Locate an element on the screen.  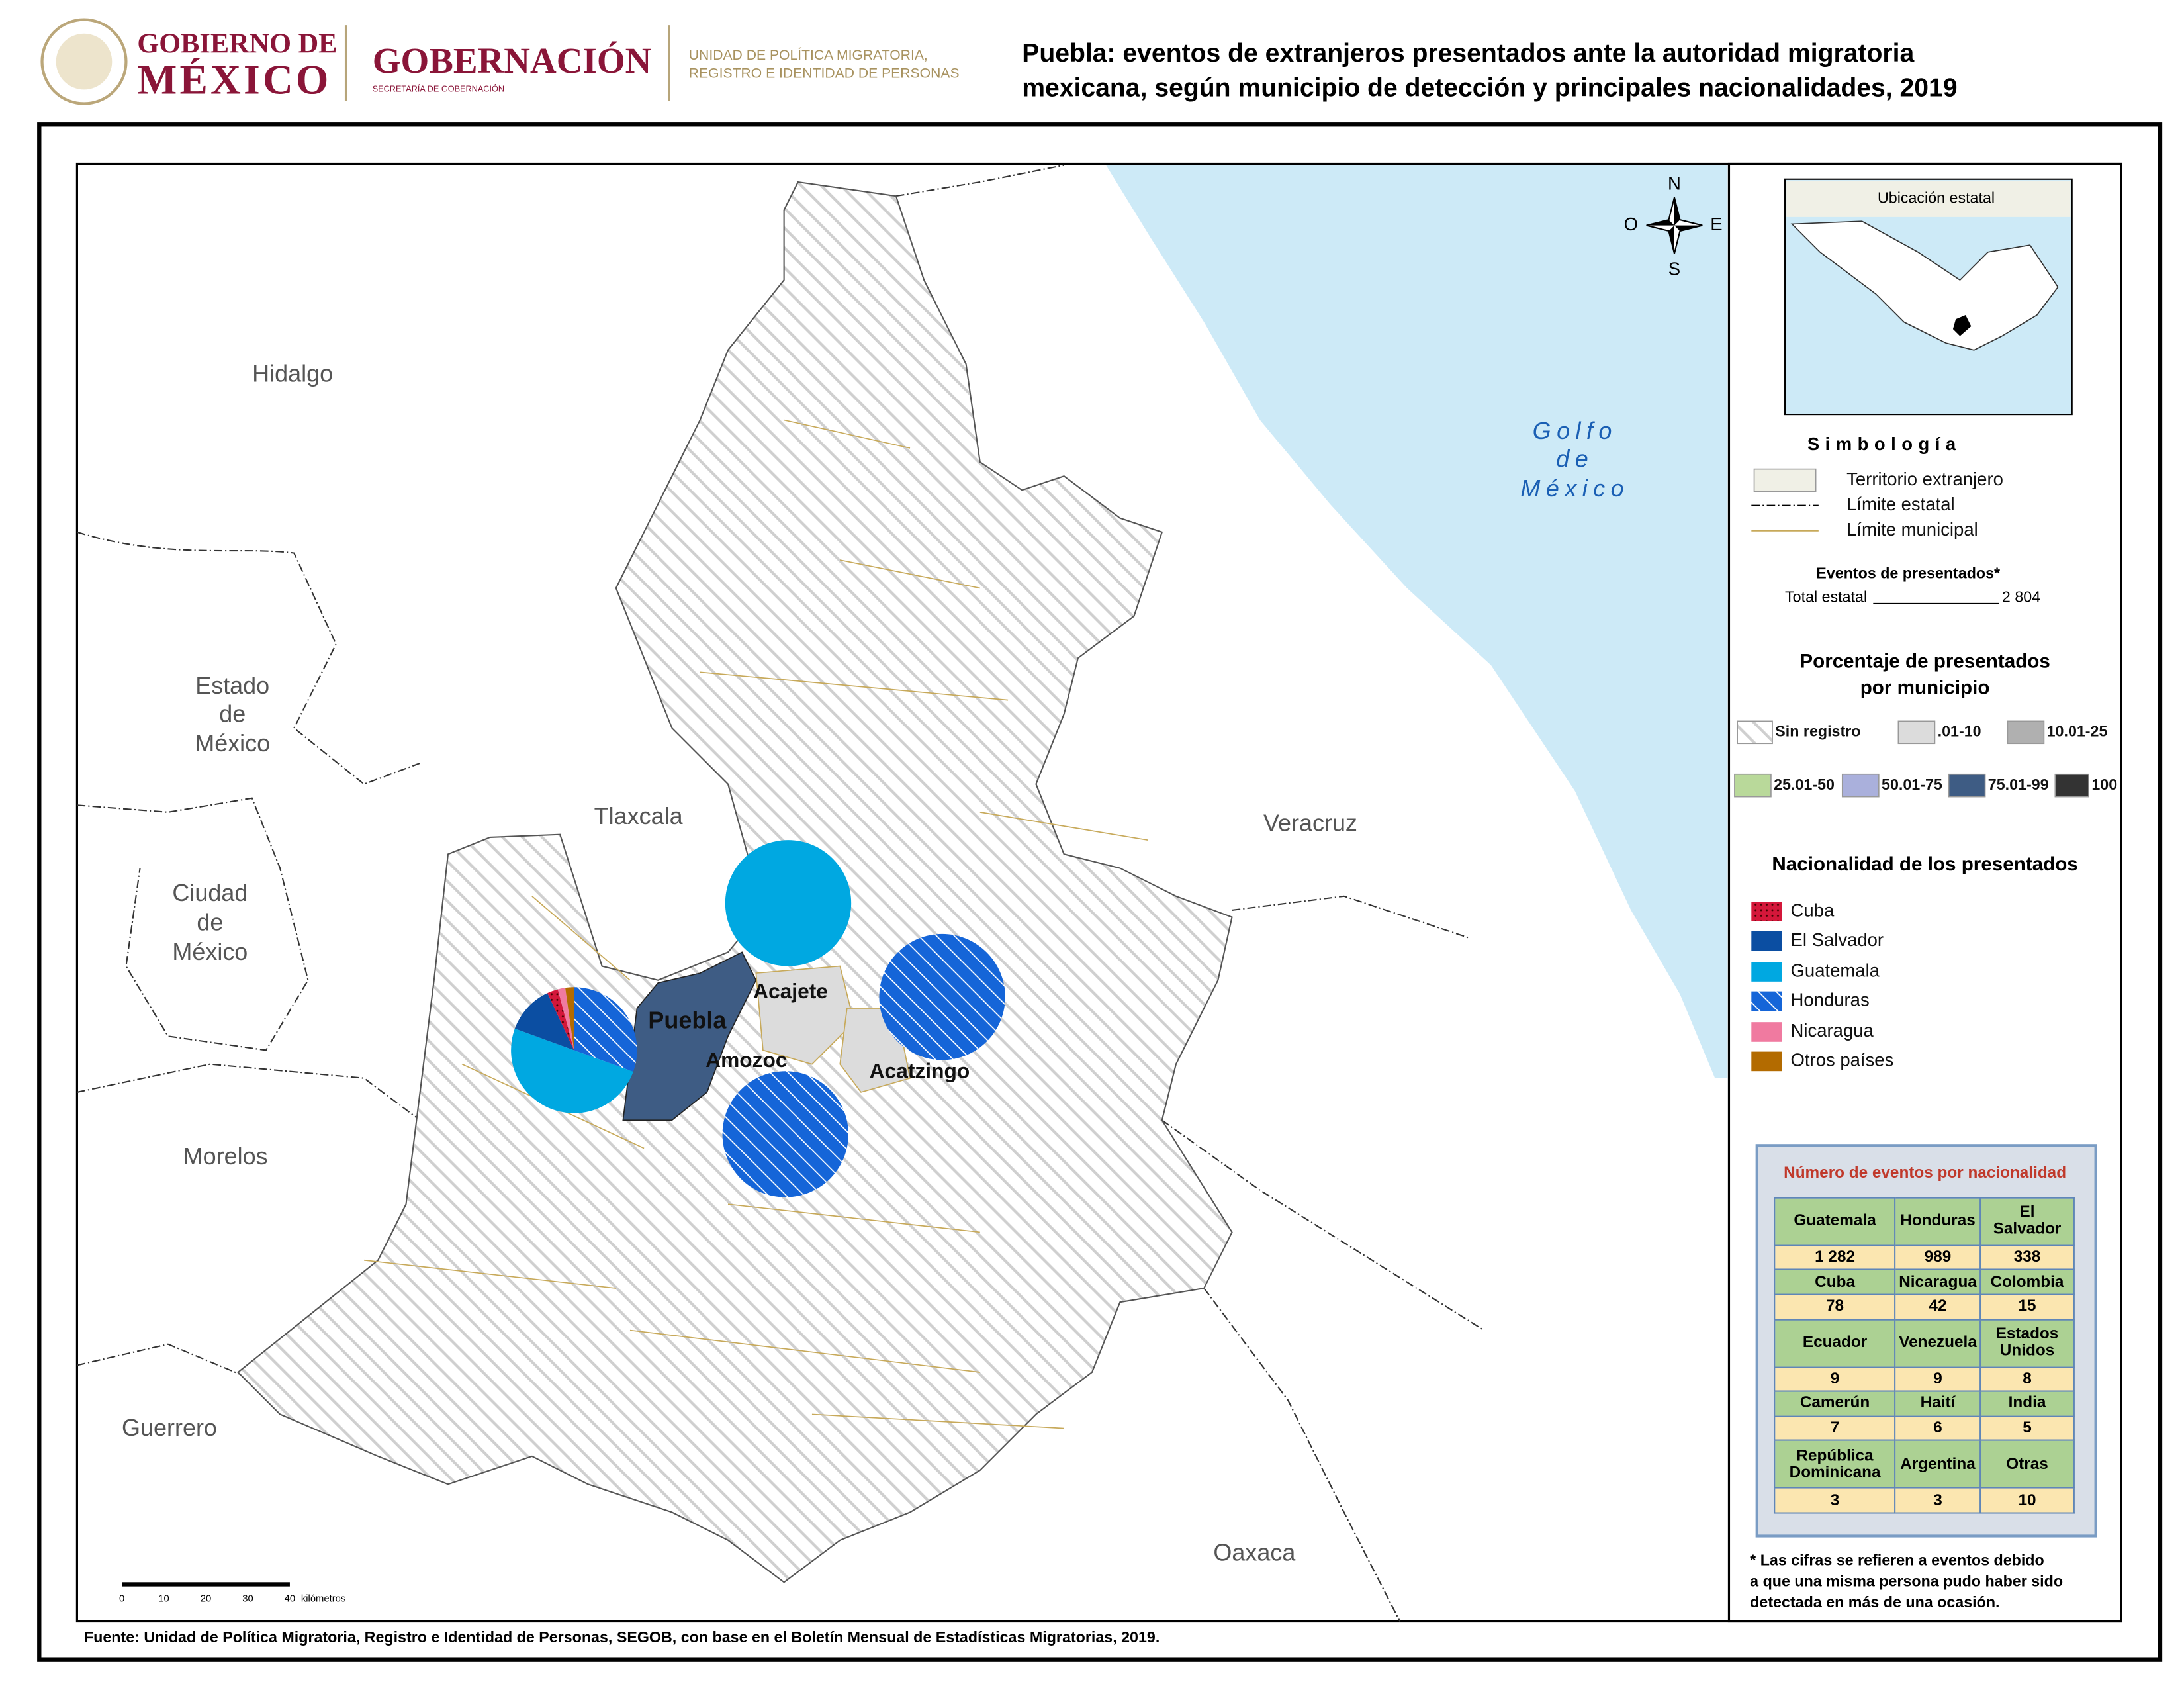
label-acatzingo: Acatzingo is located at coordinates (920, 1071).